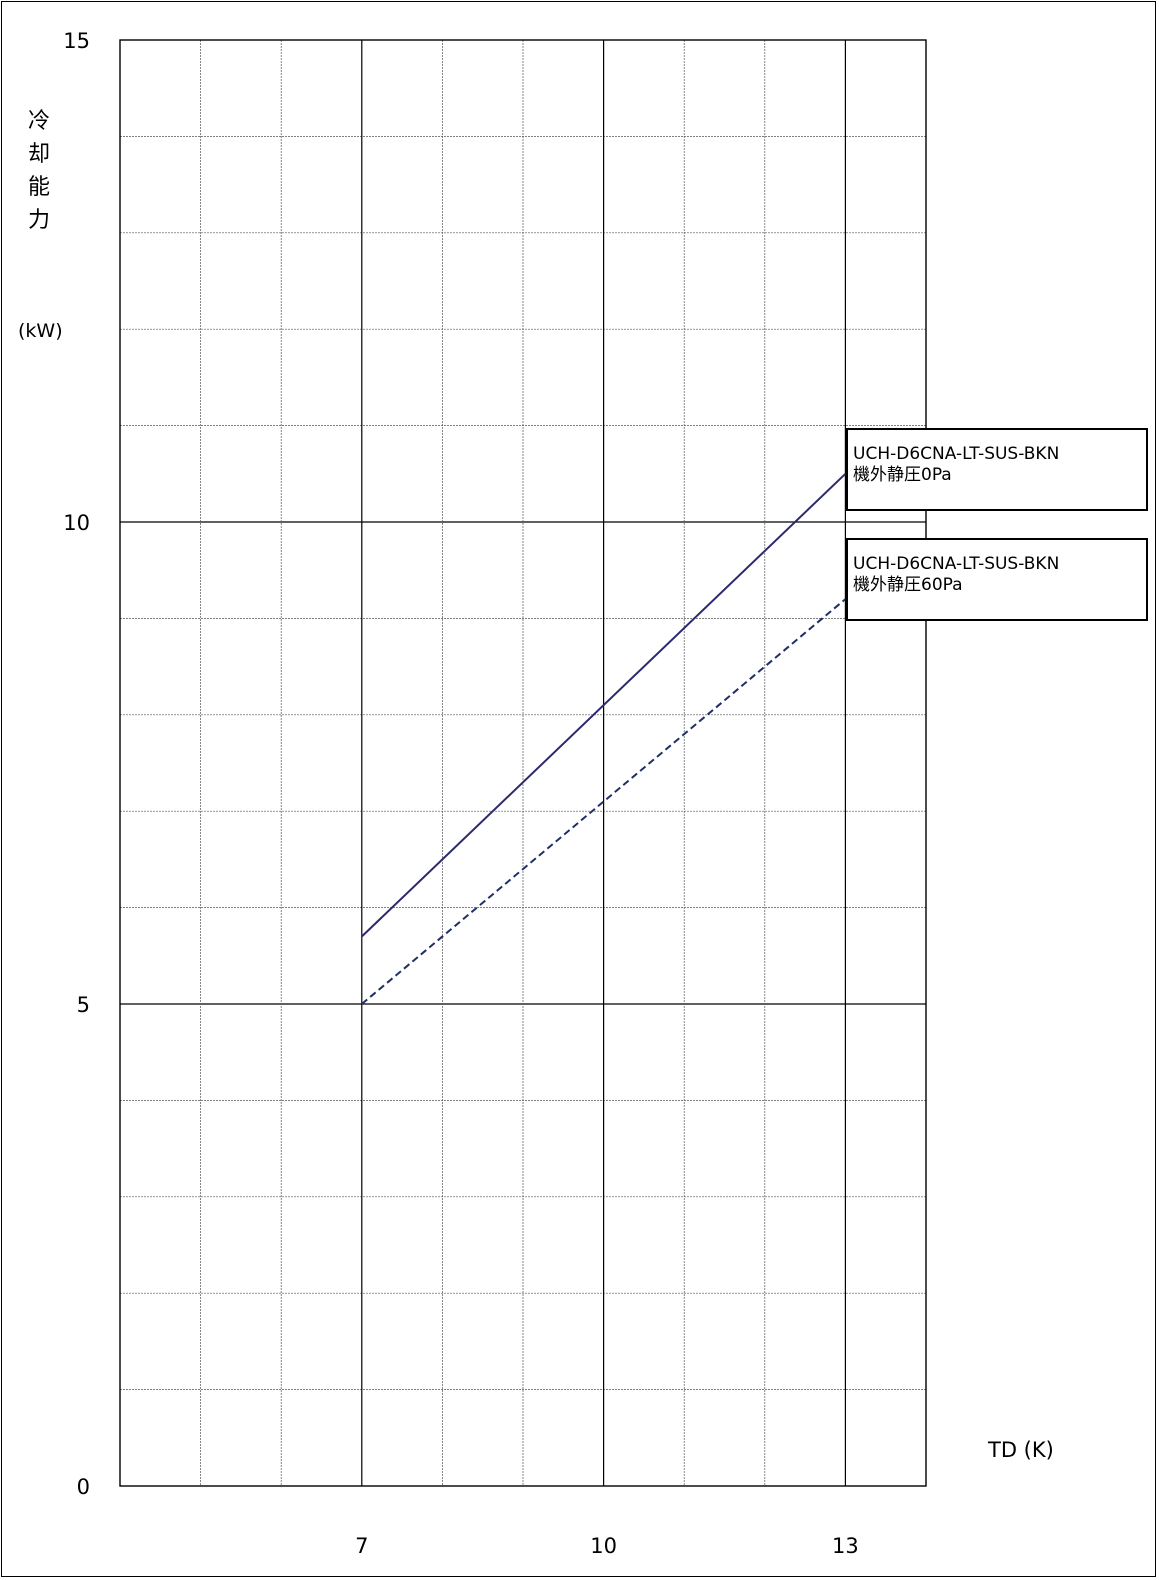 The width and height of the screenshot is (1159, 1580). I want to click on x-tick-label-10: 10, so click(603, 1546).